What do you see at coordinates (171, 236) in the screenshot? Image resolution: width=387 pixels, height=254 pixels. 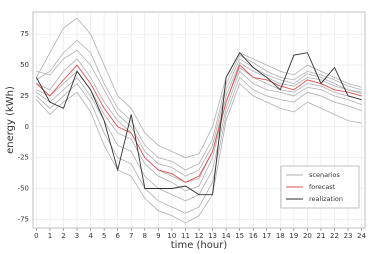 I see `x-tick-label: 10` at bounding box center [171, 236].